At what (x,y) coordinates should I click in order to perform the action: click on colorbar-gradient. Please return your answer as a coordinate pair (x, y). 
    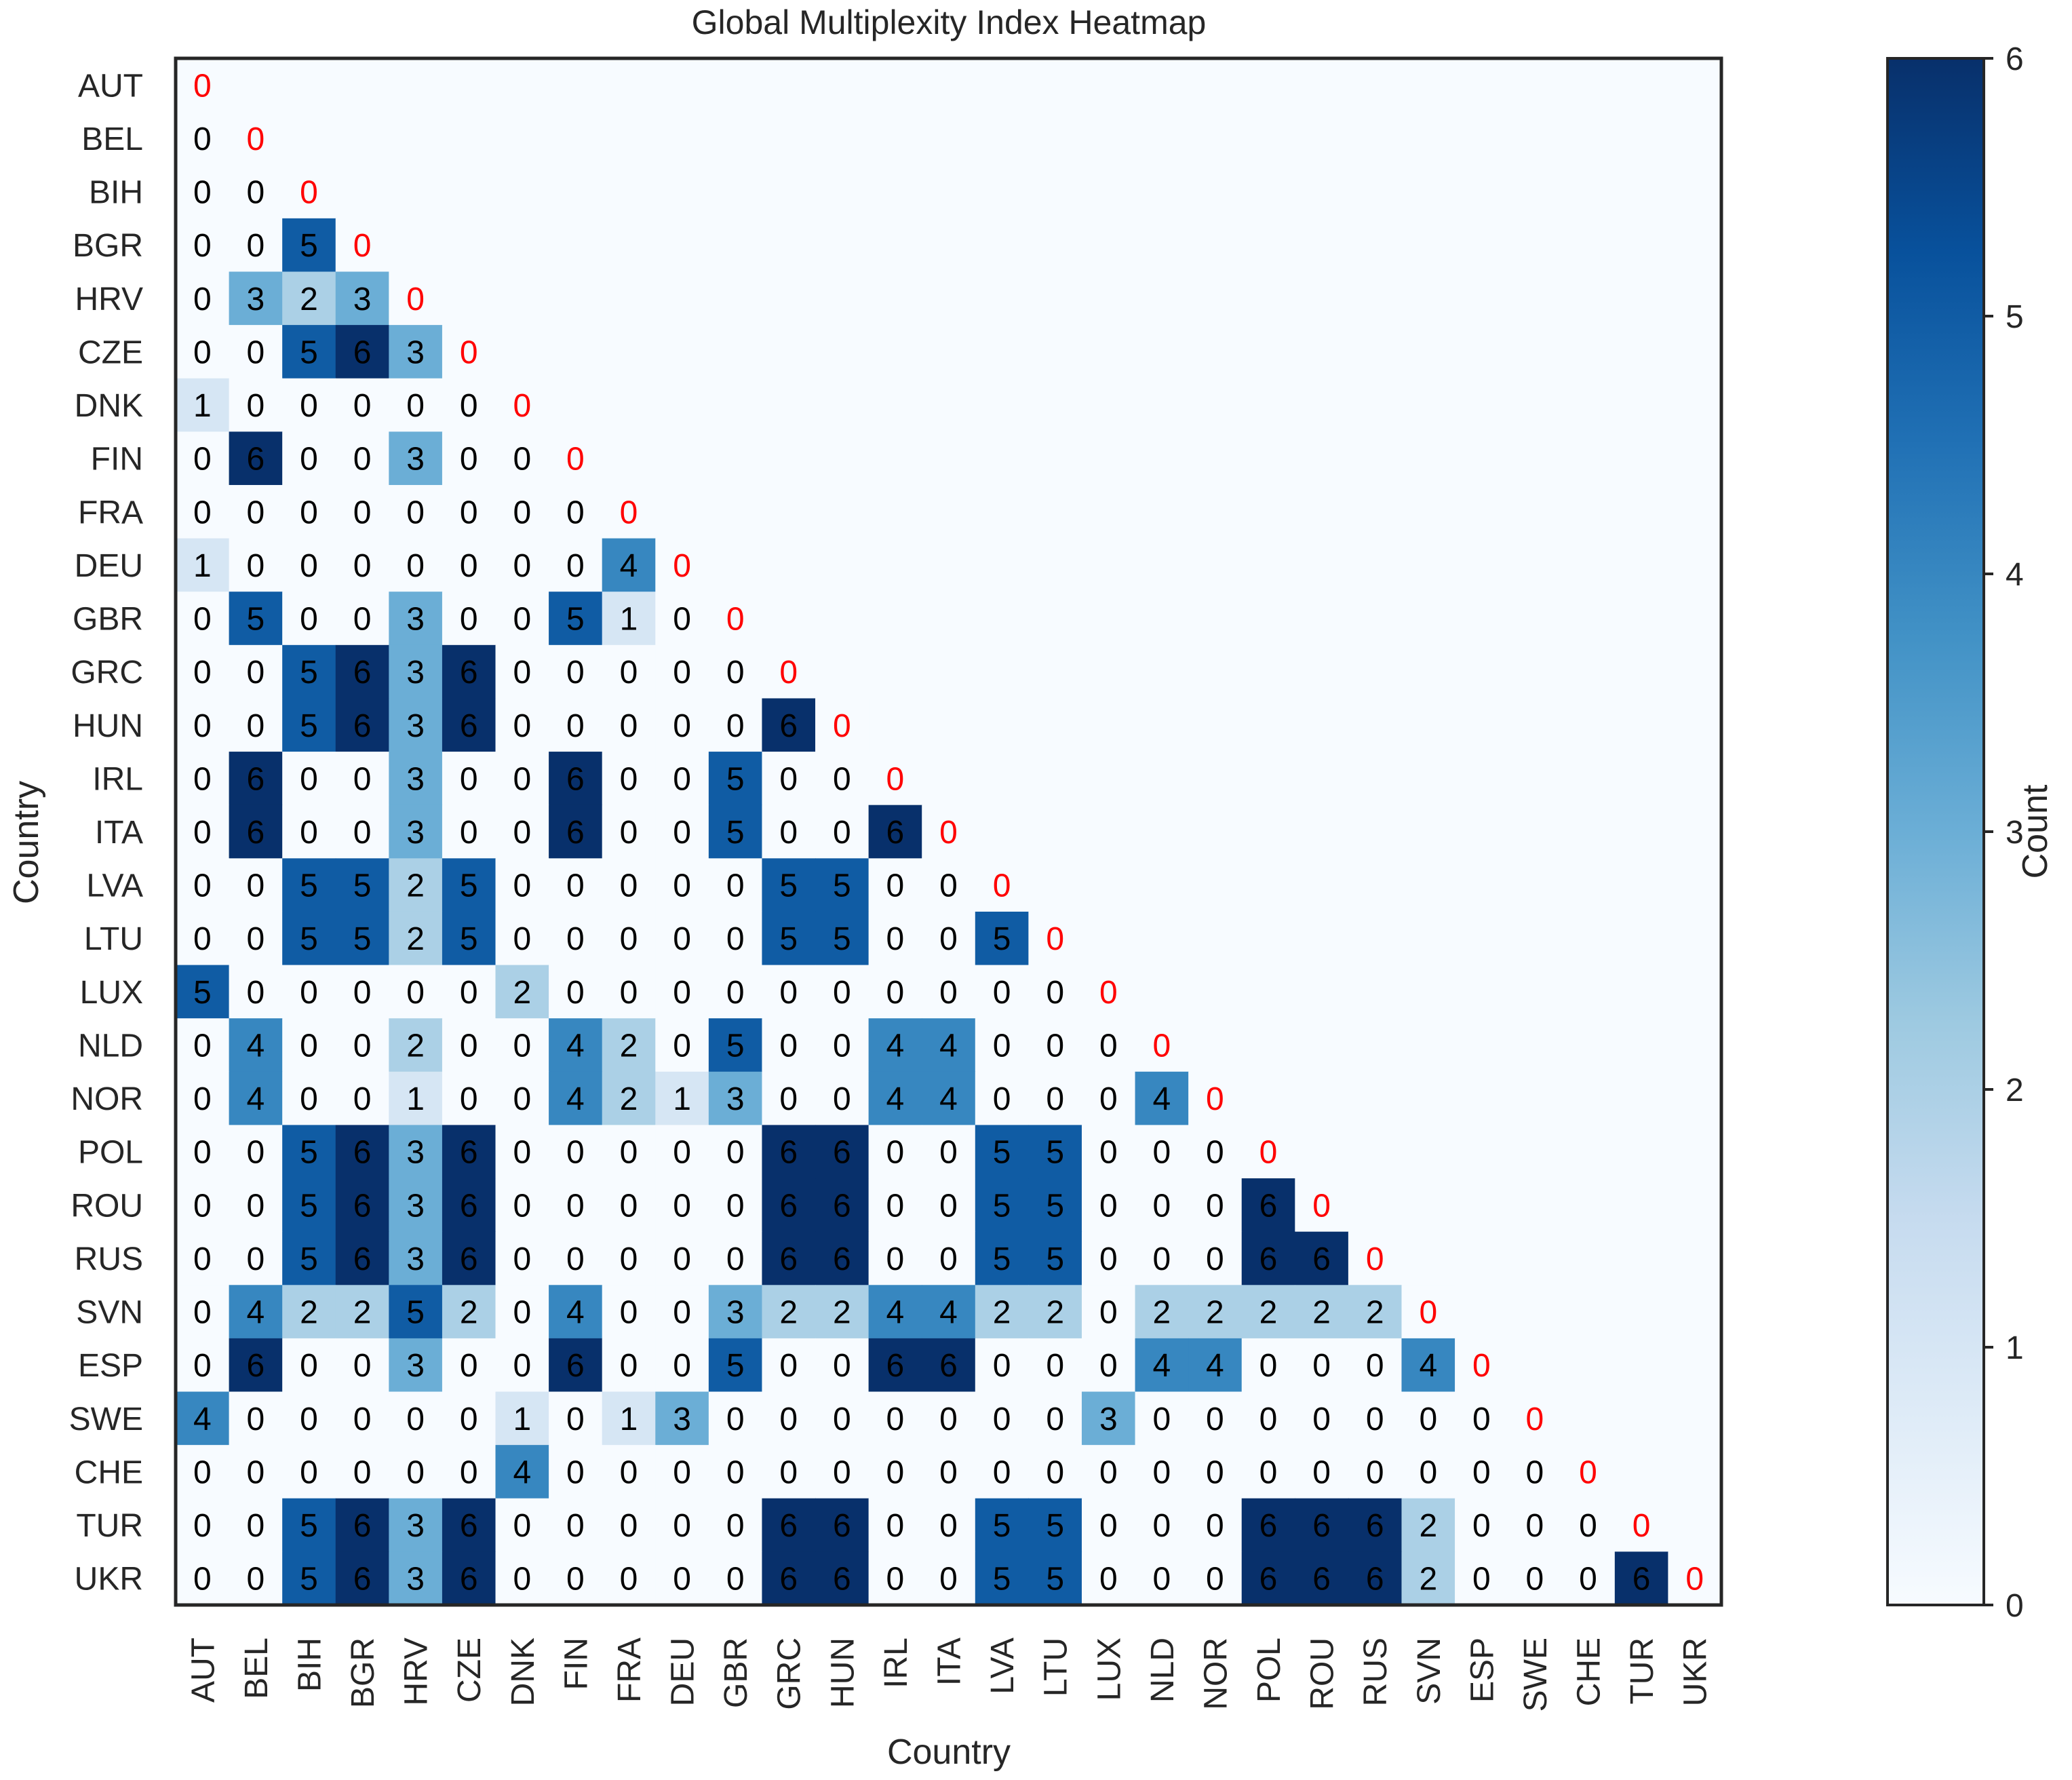
    Looking at the image, I should click on (1935, 831).